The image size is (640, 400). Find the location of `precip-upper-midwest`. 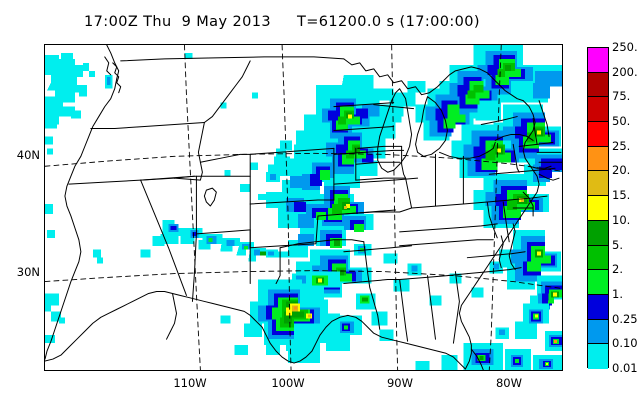

precip-upper-midwest is located at coordinates (346, 166).